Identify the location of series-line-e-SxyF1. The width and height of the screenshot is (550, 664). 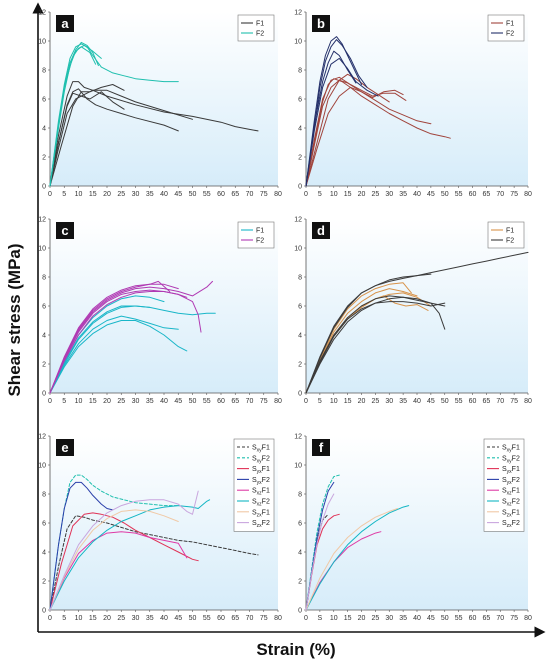
(154, 563).